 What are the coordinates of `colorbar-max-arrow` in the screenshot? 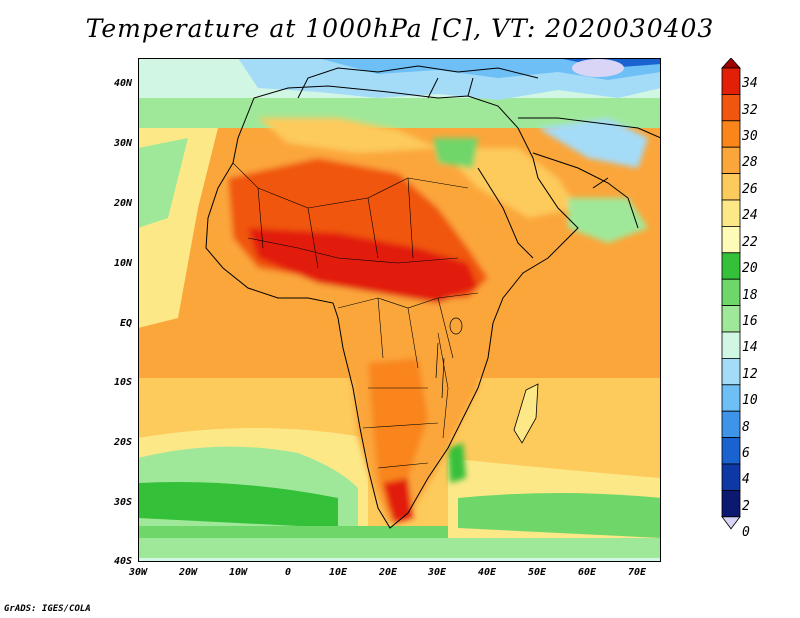 It's located at (731, 63).